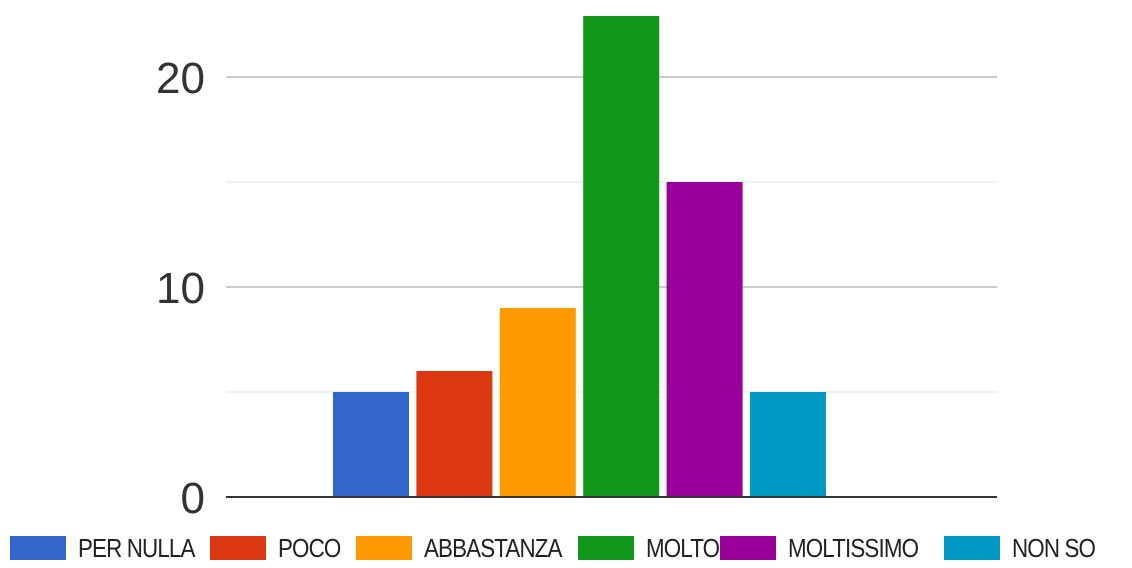 The height and width of the screenshot is (568, 1132). I want to click on y-tick-label: 10, so click(180, 288).